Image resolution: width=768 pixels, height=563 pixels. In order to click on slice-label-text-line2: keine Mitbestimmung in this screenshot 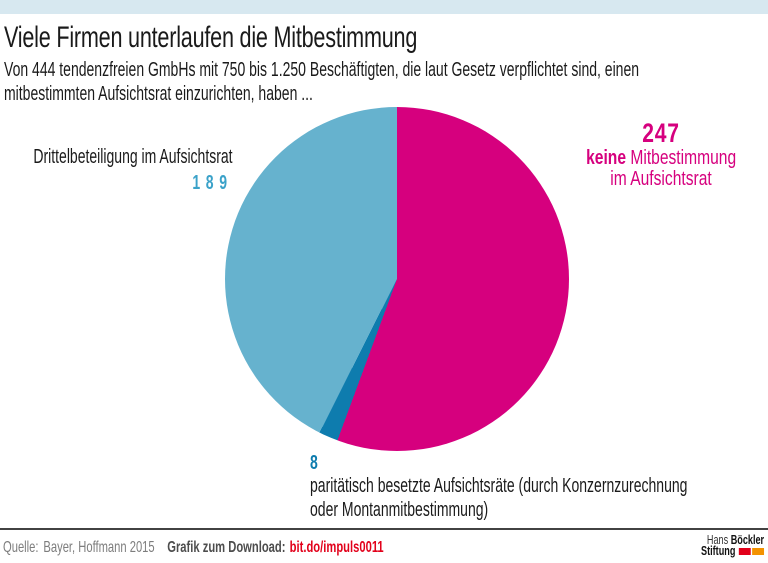, I will do `click(661, 158)`.